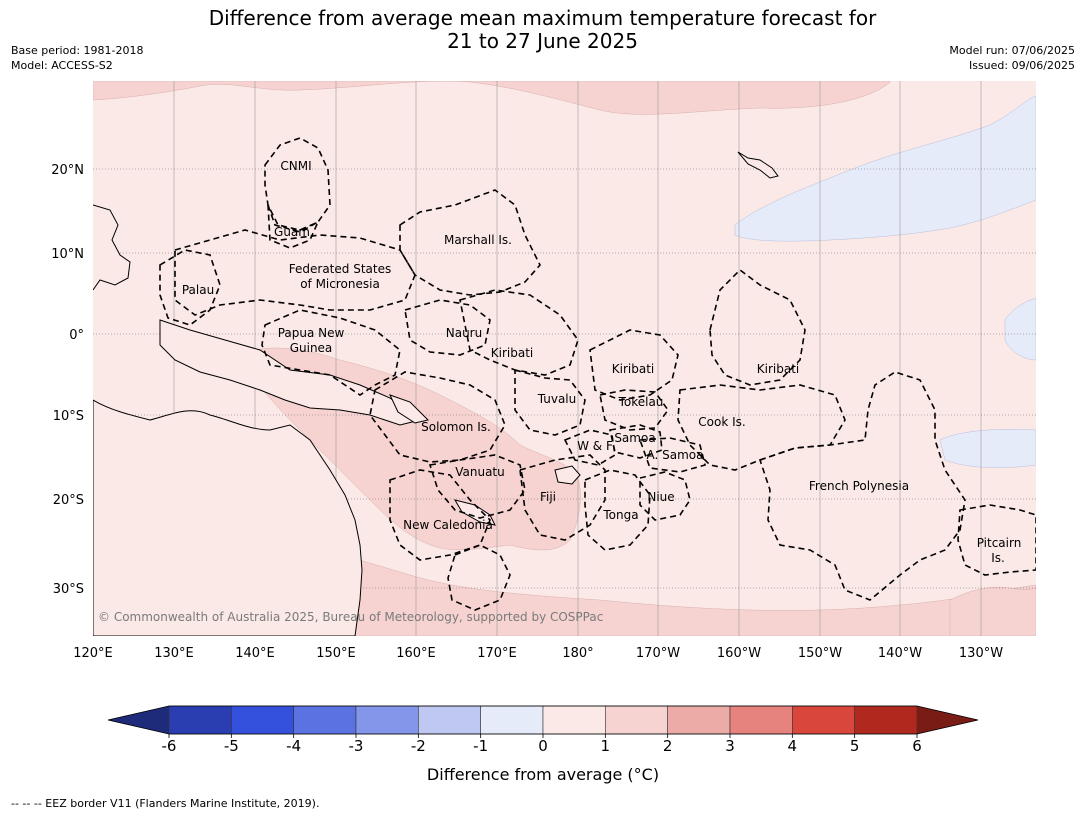 The width and height of the screenshot is (1085, 816). What do you see at coordinates (77, 50) in the screenshot?
I see `base-period: Base period: 1981-2018` at bounding box center [77, 50].